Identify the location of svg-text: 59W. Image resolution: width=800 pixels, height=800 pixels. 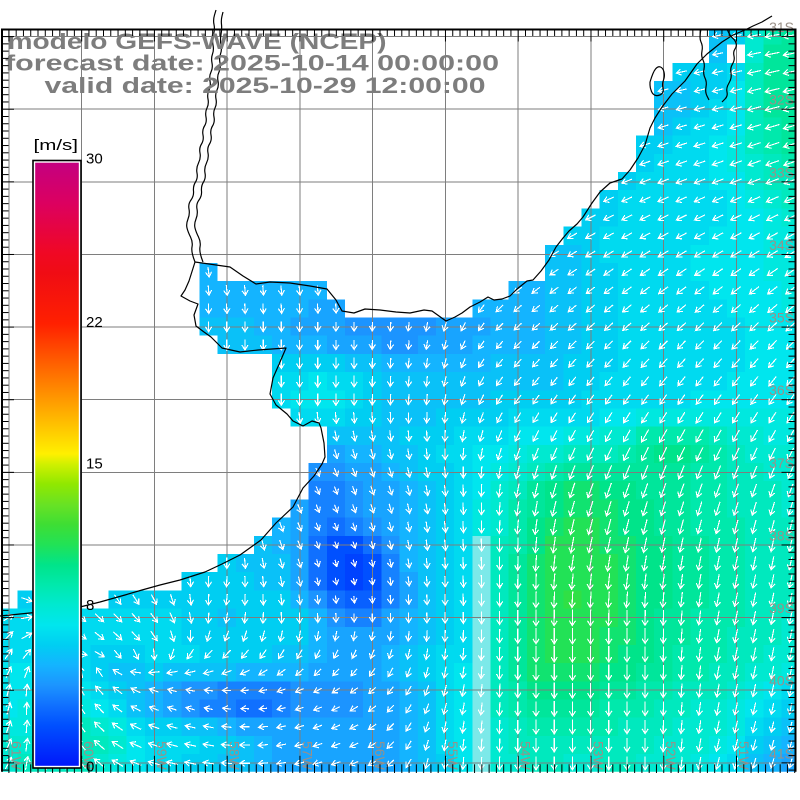
(162, 756).